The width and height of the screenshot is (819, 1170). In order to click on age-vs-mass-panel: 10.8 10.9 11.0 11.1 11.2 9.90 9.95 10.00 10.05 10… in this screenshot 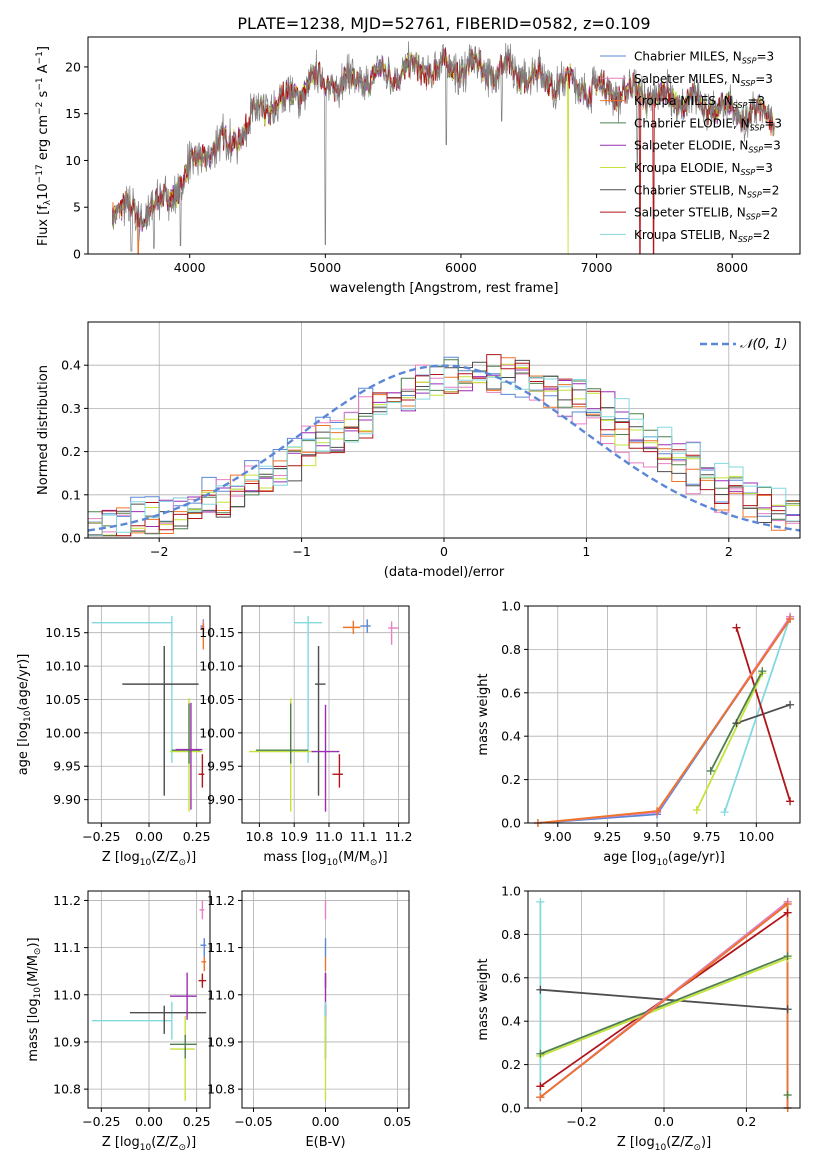, I will do `click(306, 736)`.